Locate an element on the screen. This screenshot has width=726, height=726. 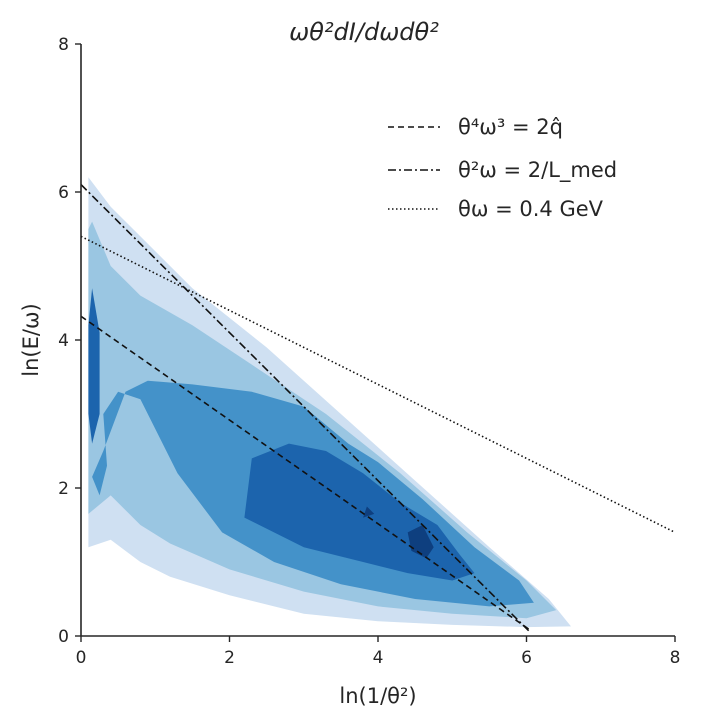
legend-label-3: θω = 0.4 GeV is located at coordinates (531, 209).